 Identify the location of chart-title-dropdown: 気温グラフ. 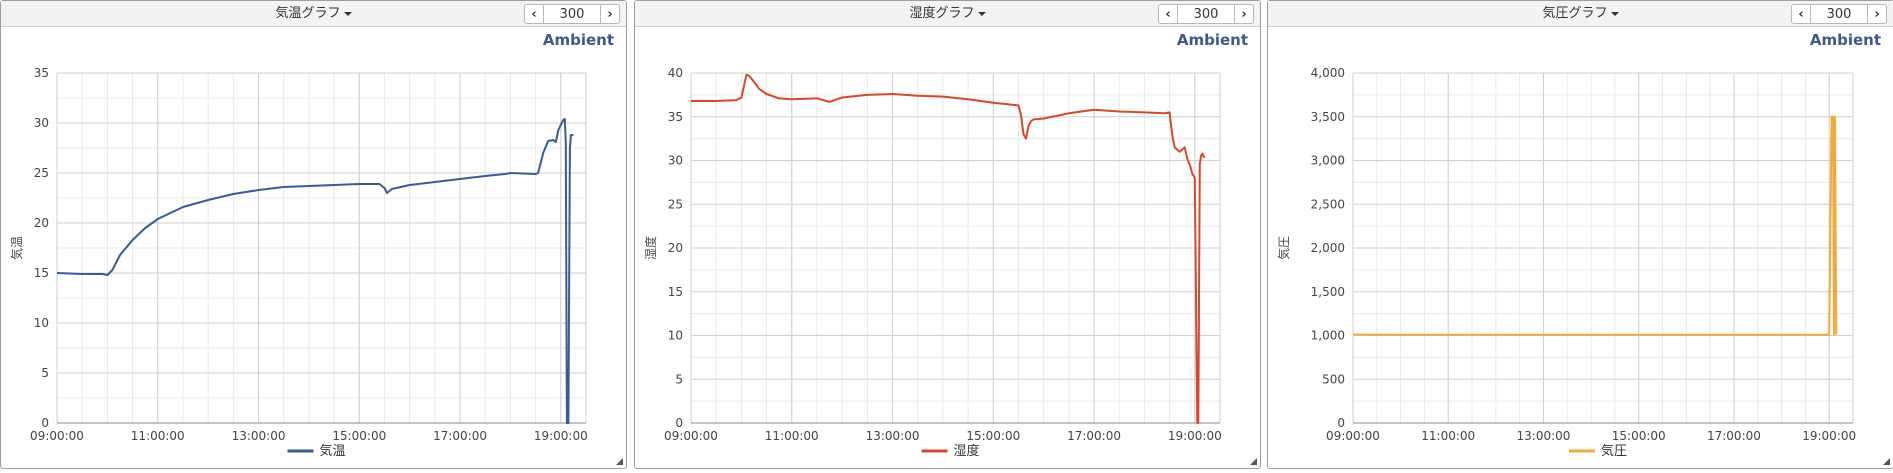
(313, 13).